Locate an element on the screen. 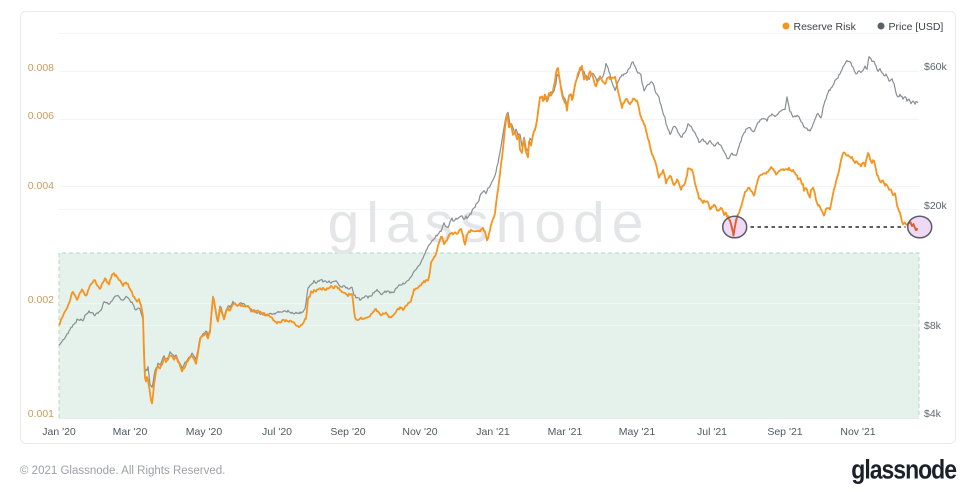 The width and height of the screenshot is (974, 496). svg-text: Nov '21 is located at coordinates (857, 432).